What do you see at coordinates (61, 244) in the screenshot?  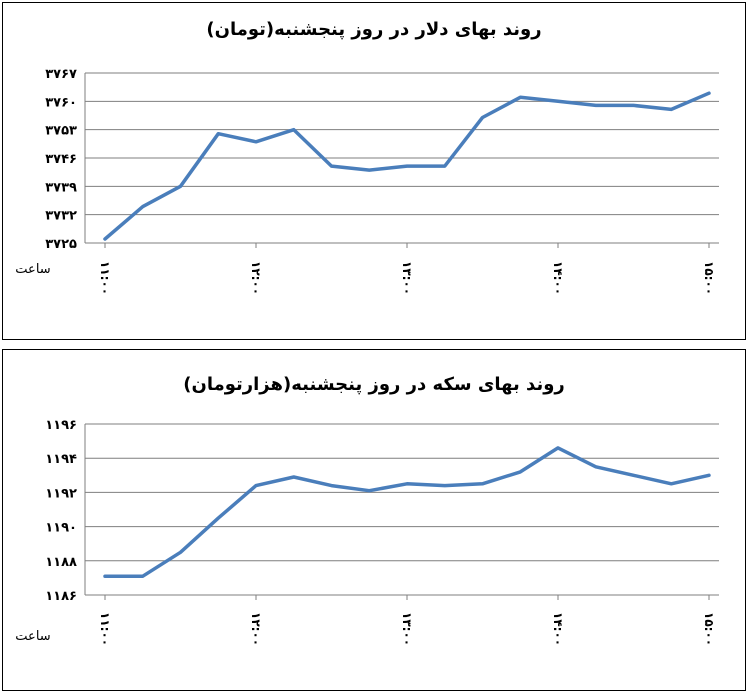 I see `y-tick-label: ۳۷۲۵` at bounding box center [61, 244].